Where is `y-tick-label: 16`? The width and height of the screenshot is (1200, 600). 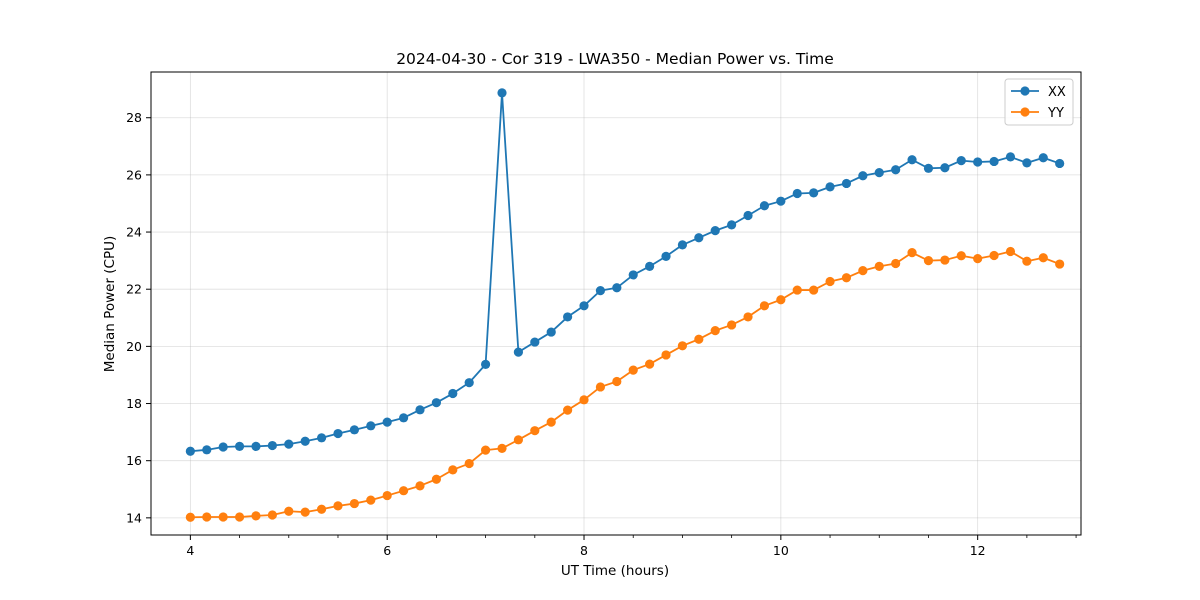
y-tick-label: 16 is located at coordinates (134, 460).